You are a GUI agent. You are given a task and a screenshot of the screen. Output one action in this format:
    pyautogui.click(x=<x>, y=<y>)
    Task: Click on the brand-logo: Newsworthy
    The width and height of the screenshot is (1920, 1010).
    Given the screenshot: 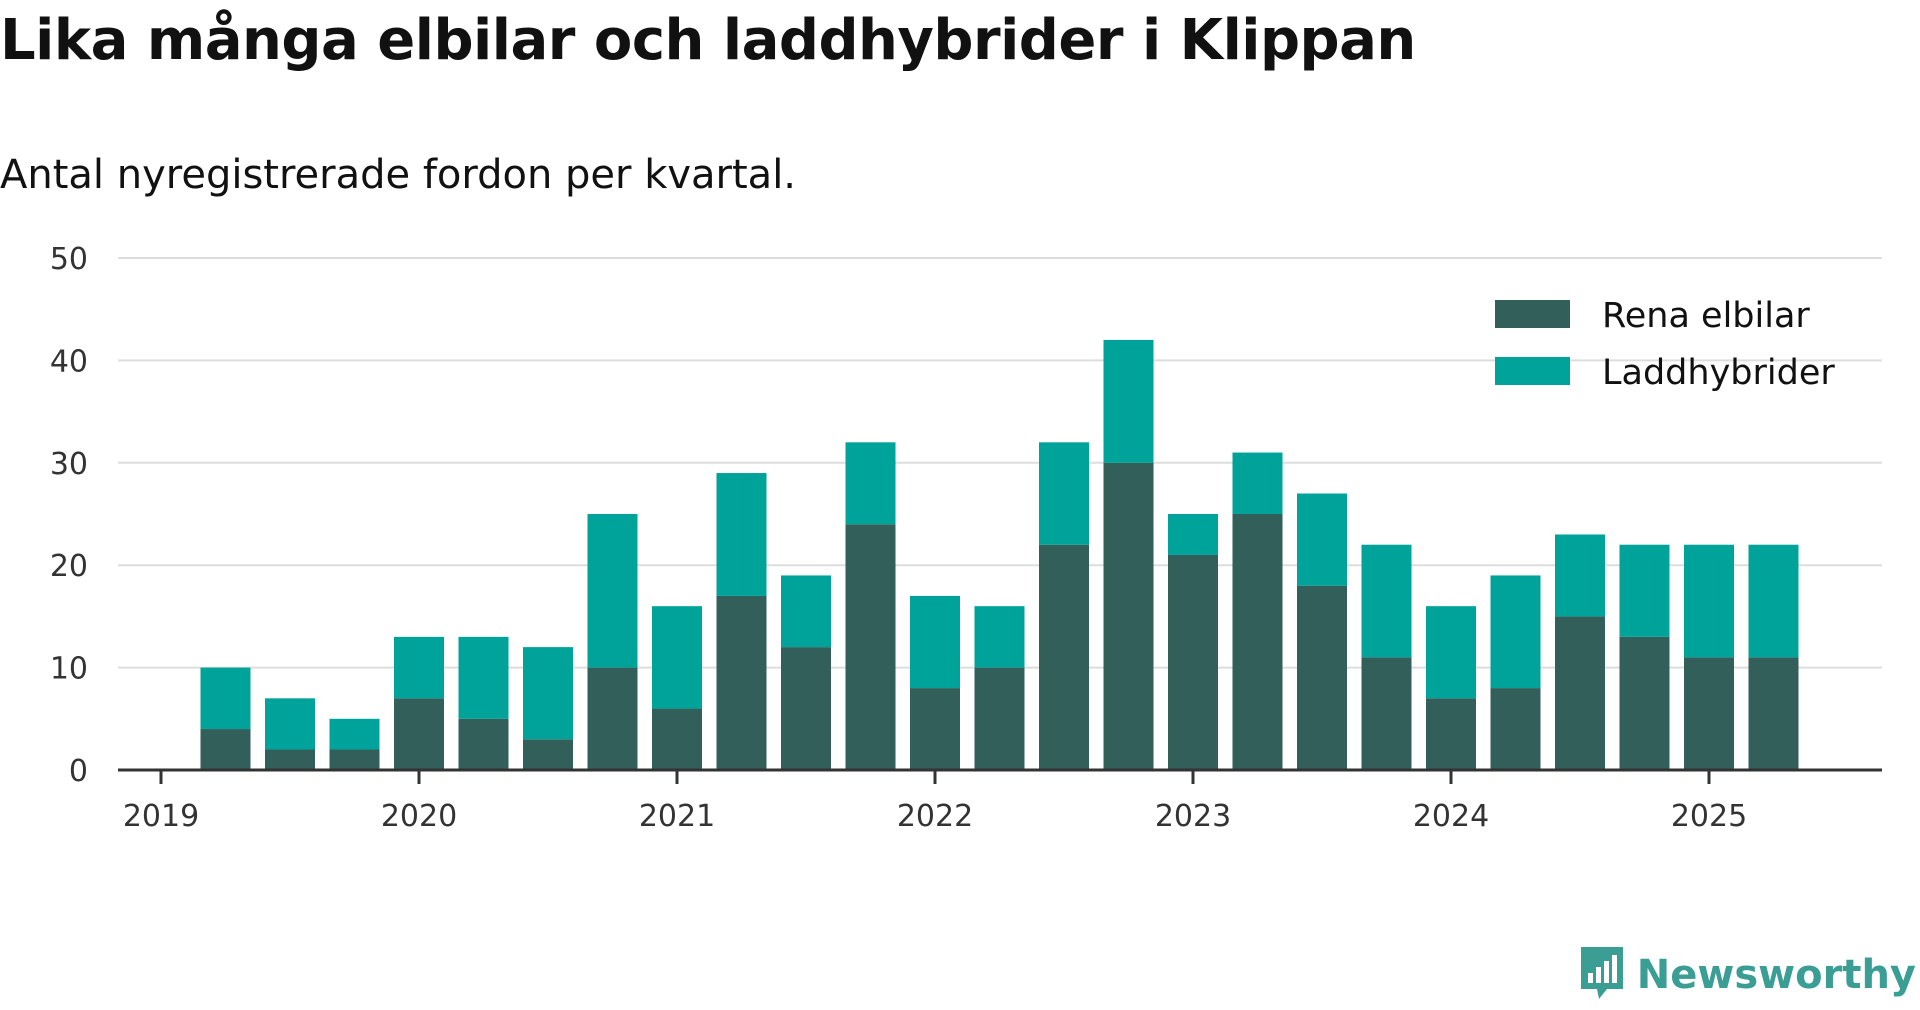 What is the action you would take?
    pyautogui.click(x=1746, y=975)
    